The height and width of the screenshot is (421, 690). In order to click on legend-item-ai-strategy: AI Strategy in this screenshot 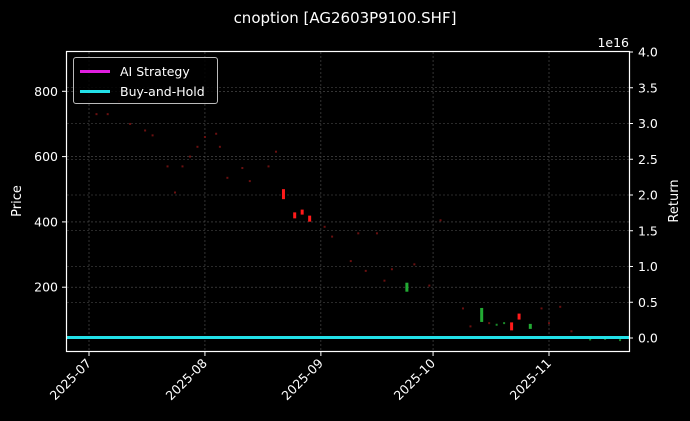, I will do `click(135, 71)`.